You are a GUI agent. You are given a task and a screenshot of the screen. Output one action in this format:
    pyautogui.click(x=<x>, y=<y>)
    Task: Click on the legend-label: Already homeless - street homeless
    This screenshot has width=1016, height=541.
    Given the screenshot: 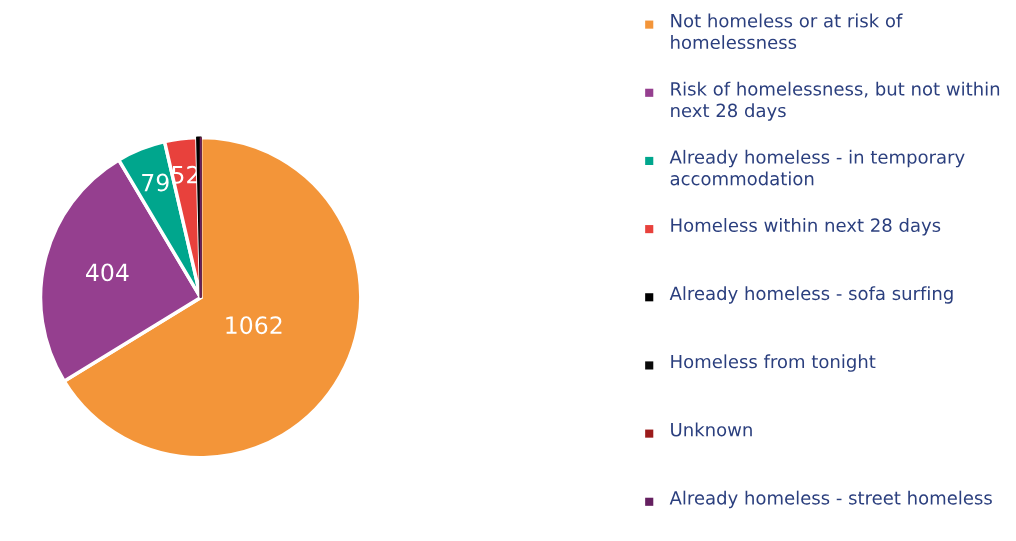 What is the action you would take?
    pyautogui.click(x=830, y=499)
    